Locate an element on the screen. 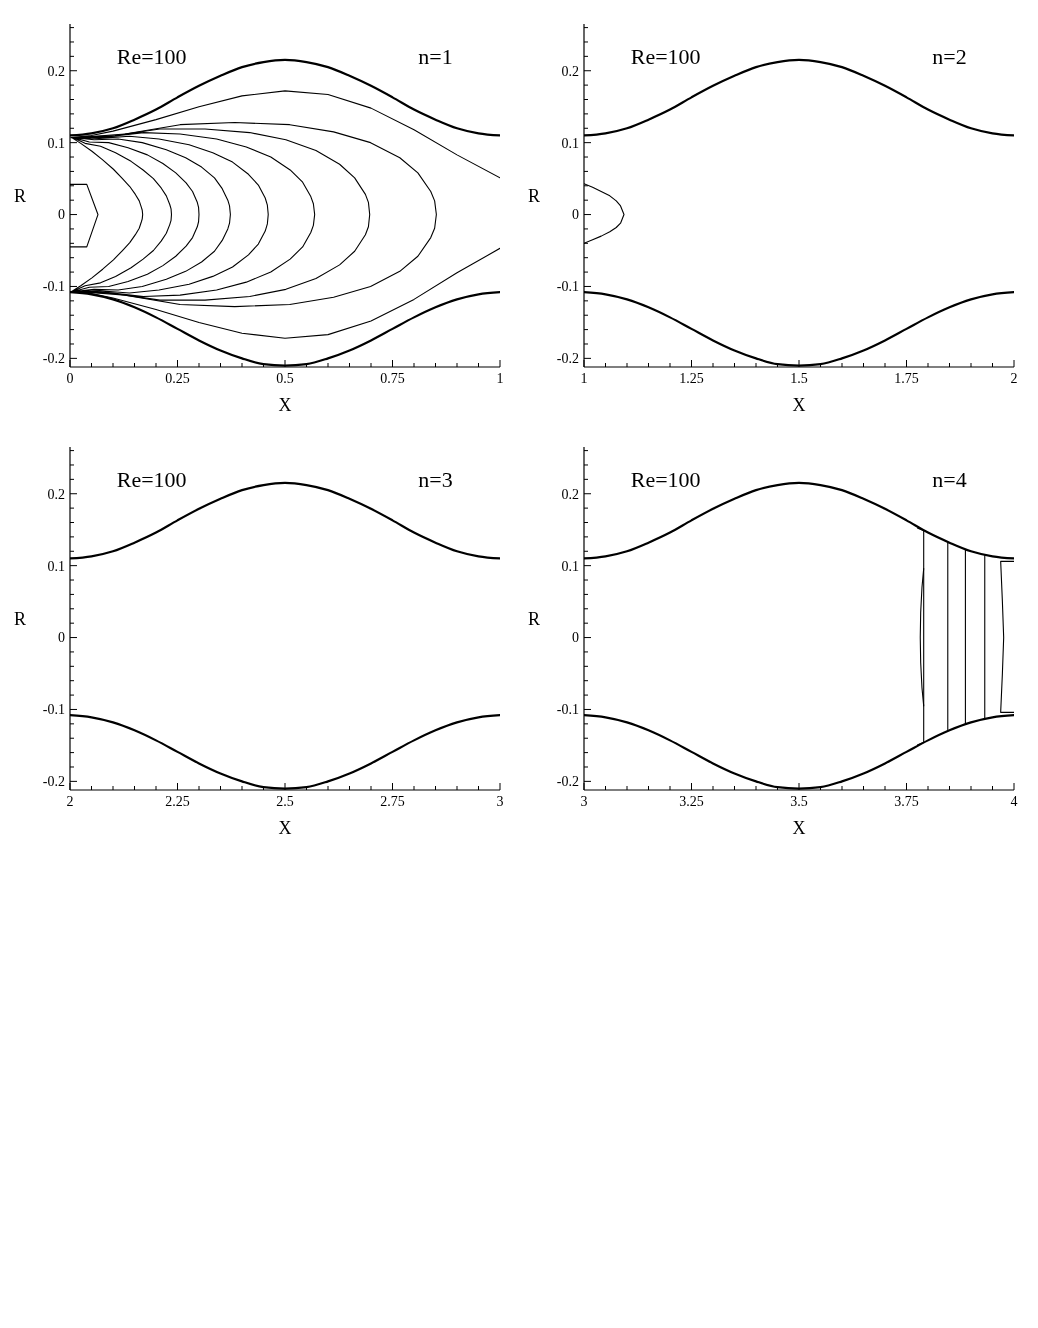  x-tick-label: 4 is located at coordinates (1014, 801).